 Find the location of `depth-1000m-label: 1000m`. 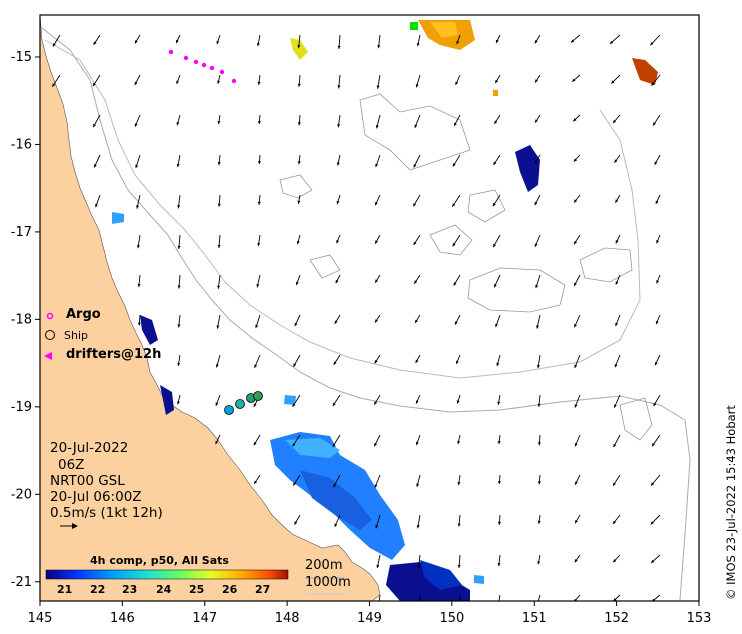

depth-1000m-label: 1000m is located at coordinates (328, 582).